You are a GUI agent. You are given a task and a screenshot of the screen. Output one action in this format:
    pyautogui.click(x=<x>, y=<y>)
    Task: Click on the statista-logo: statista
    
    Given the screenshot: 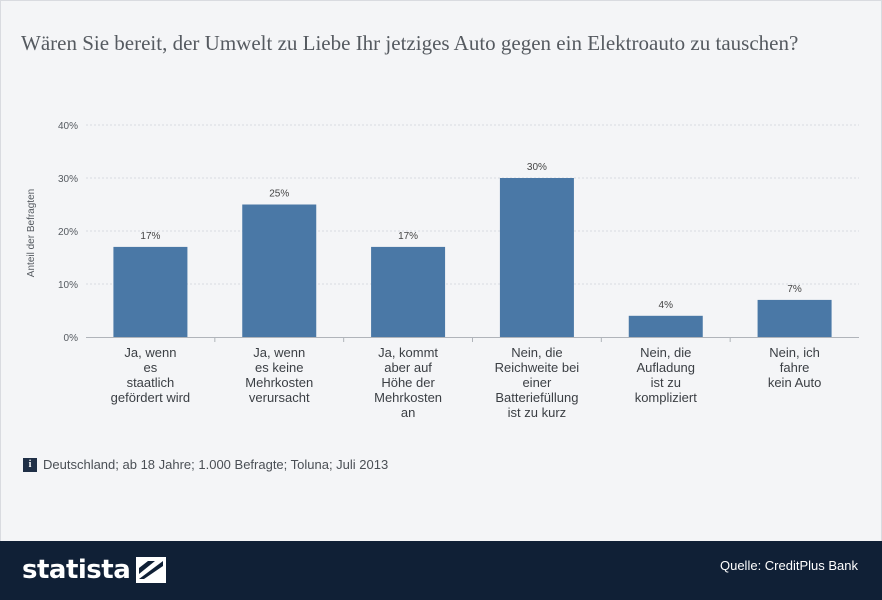 What is the action you would take?
    pyautogui.click(x=94, y=570)
    